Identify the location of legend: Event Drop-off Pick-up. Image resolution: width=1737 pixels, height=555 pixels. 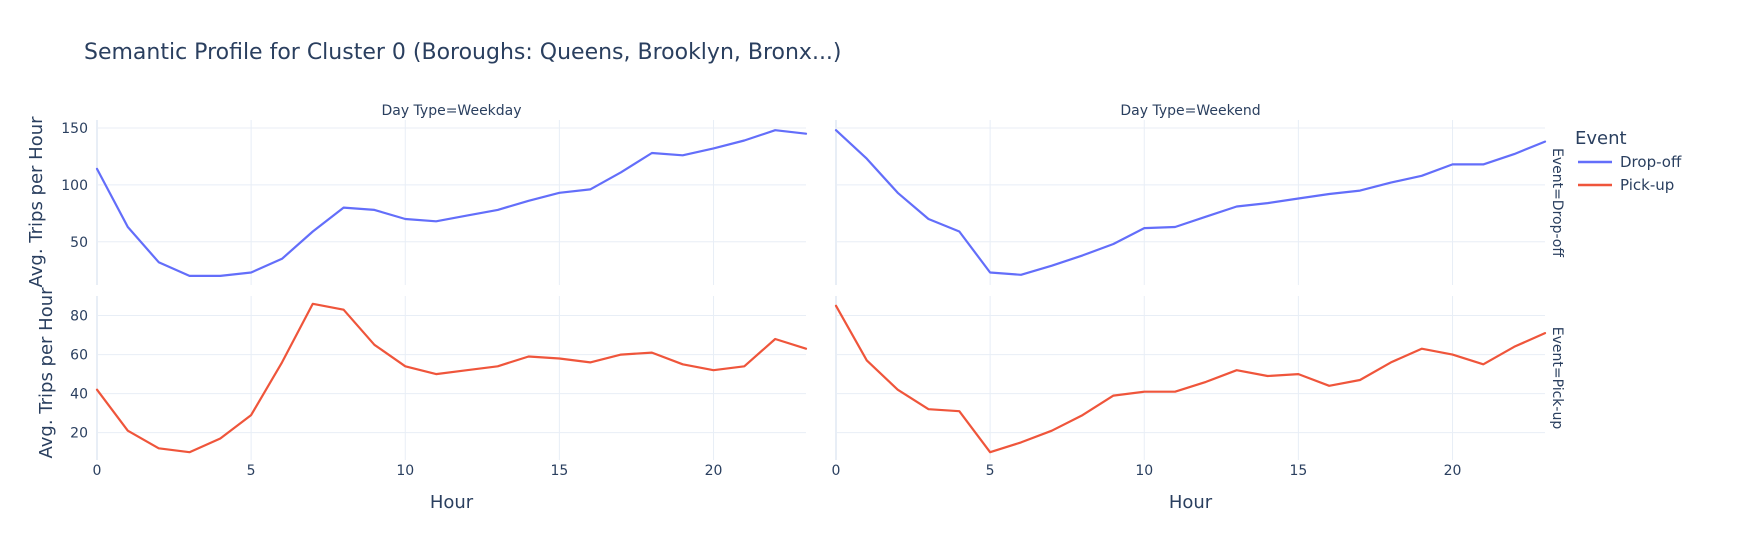
(1628, 161).